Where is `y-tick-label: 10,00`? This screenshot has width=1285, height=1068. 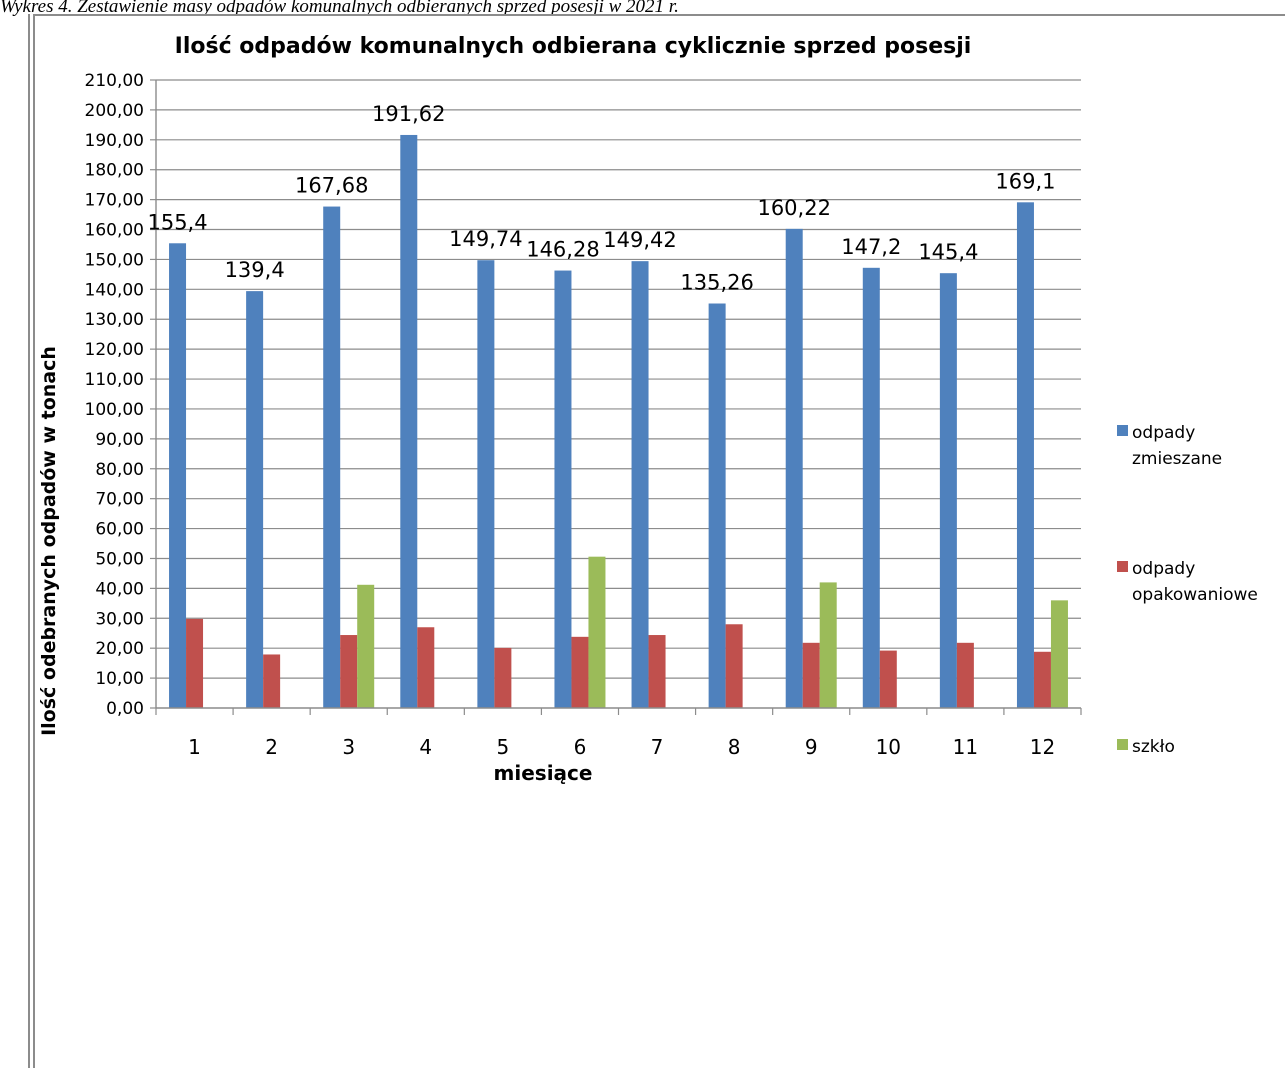
y-tick-label: 10,00 is located at coordinates (119, 679).